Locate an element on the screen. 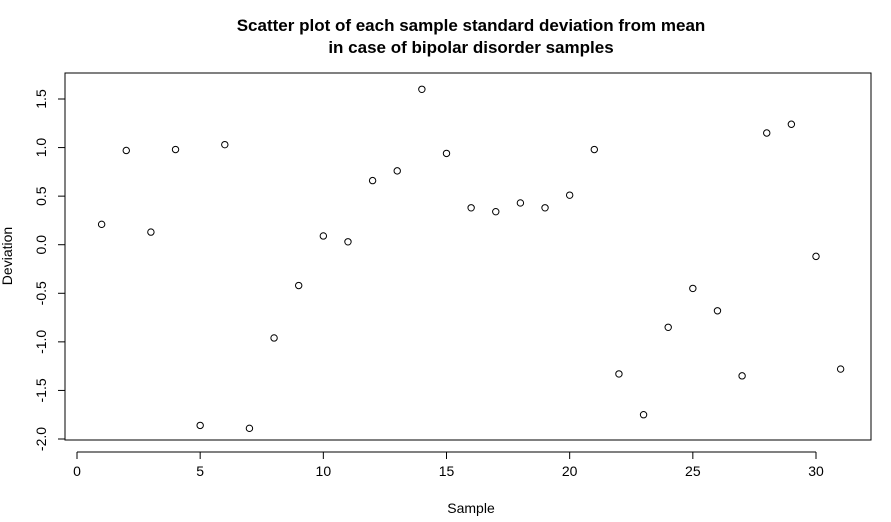 Image resolution: width=891 pixels, height=522 pixels. y-tick-label: -0.5 is located at coordinates (41, 293).